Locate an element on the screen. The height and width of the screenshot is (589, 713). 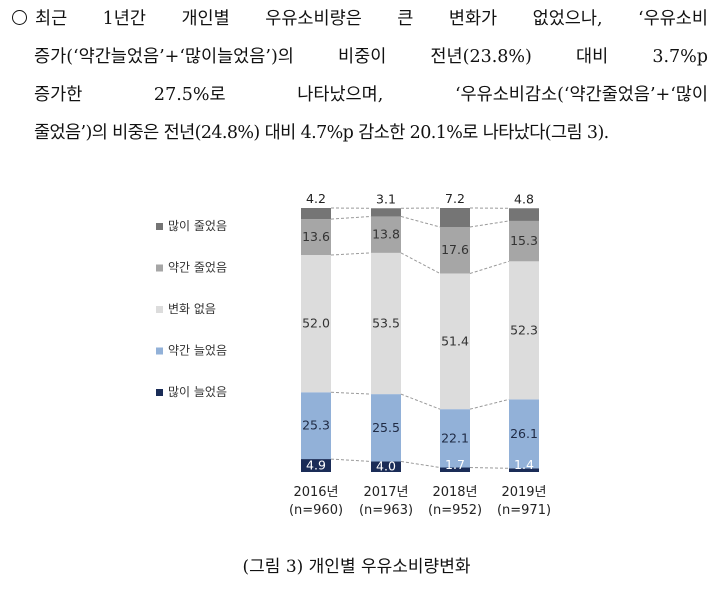
x-tick-label: 2019년 is located at coordinates (523, 492).